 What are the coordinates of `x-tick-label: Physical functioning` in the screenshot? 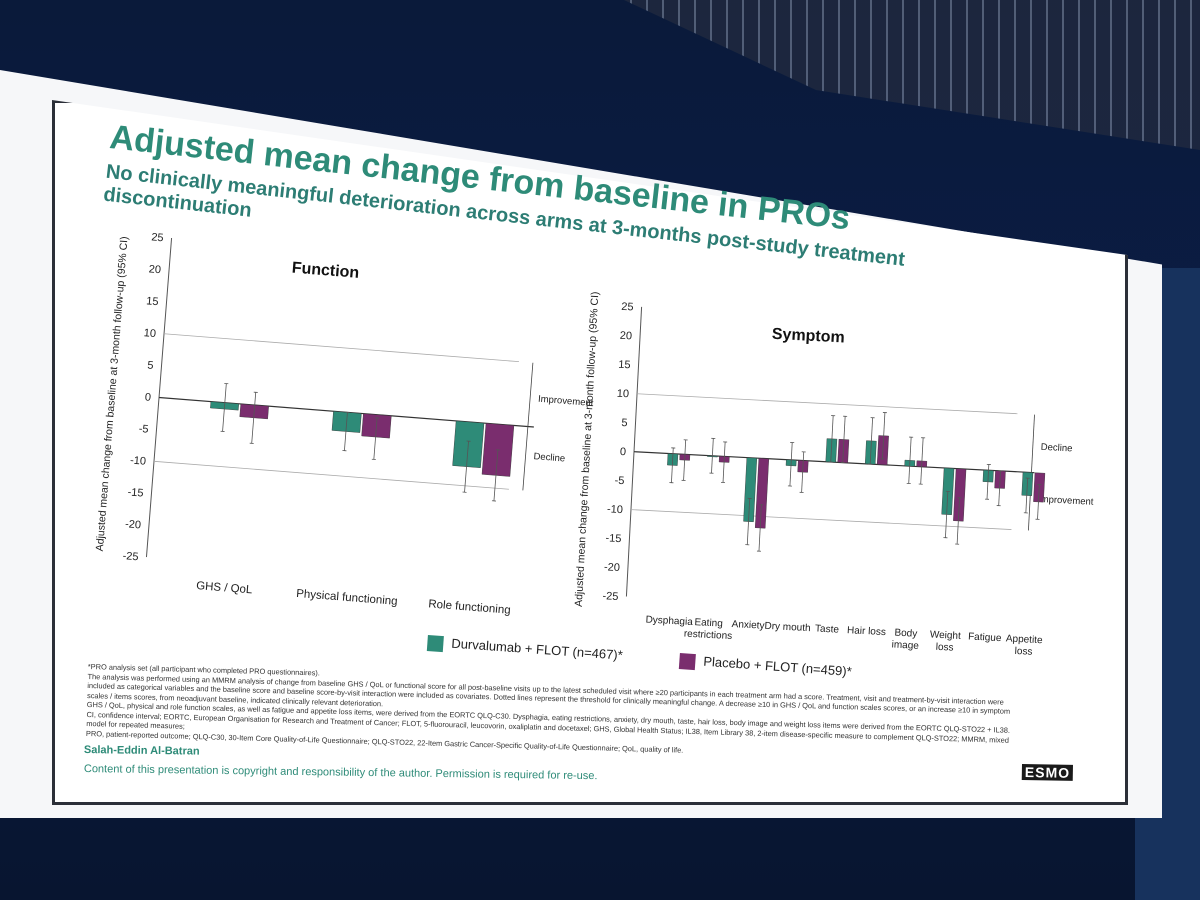 It's located at (347, 598).